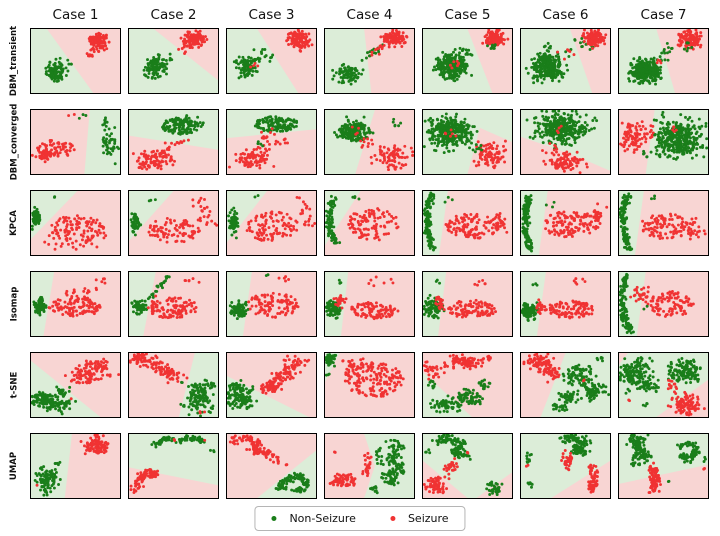  What do you see at coordinates (173, 223) in the screenshot?
I see `decision-region-scatter` at bounding box center [173, 223].